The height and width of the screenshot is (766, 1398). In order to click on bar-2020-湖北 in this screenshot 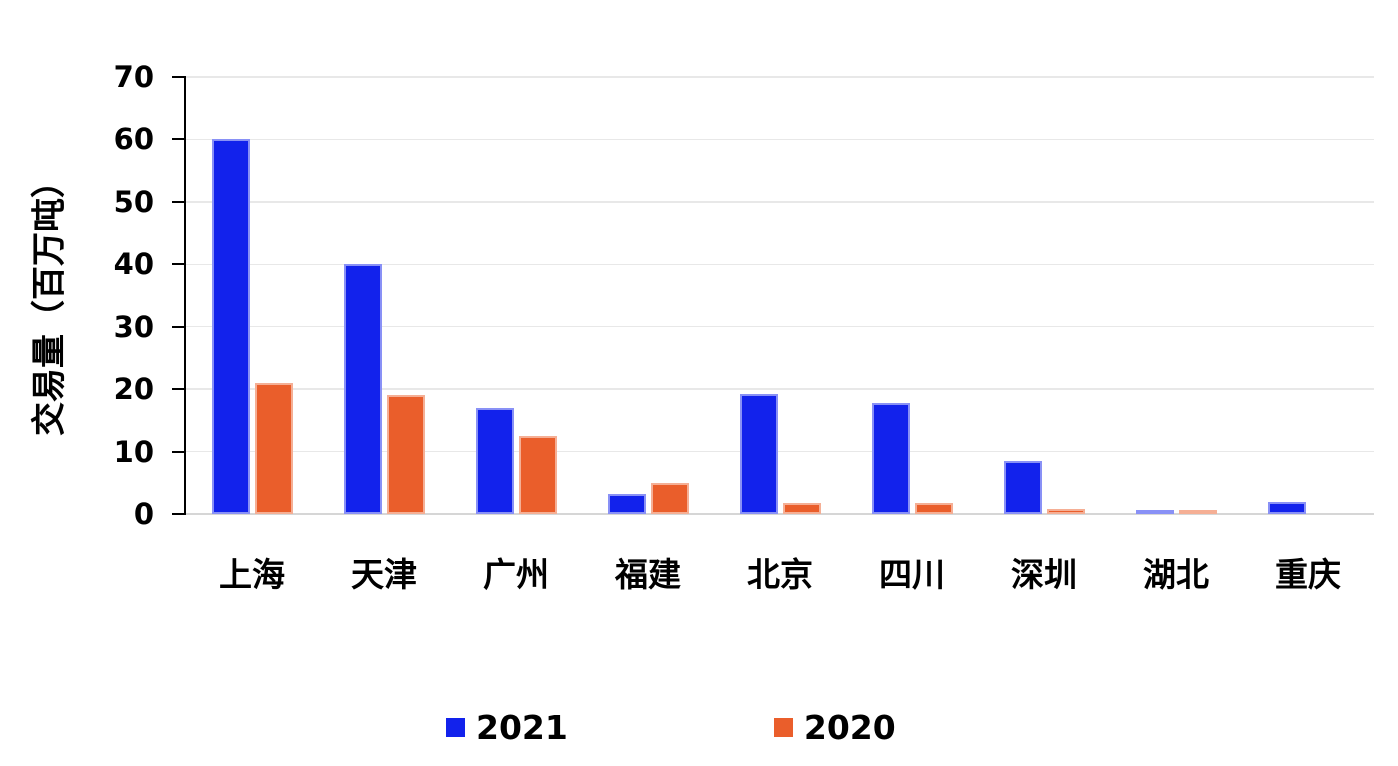, I will do `click(1197, 512)`.